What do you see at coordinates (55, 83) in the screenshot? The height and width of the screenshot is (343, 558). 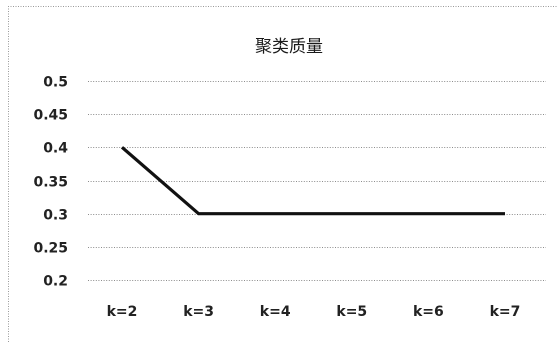 I see `y-tick-label: 0.5` at bounding box center [55, 83].